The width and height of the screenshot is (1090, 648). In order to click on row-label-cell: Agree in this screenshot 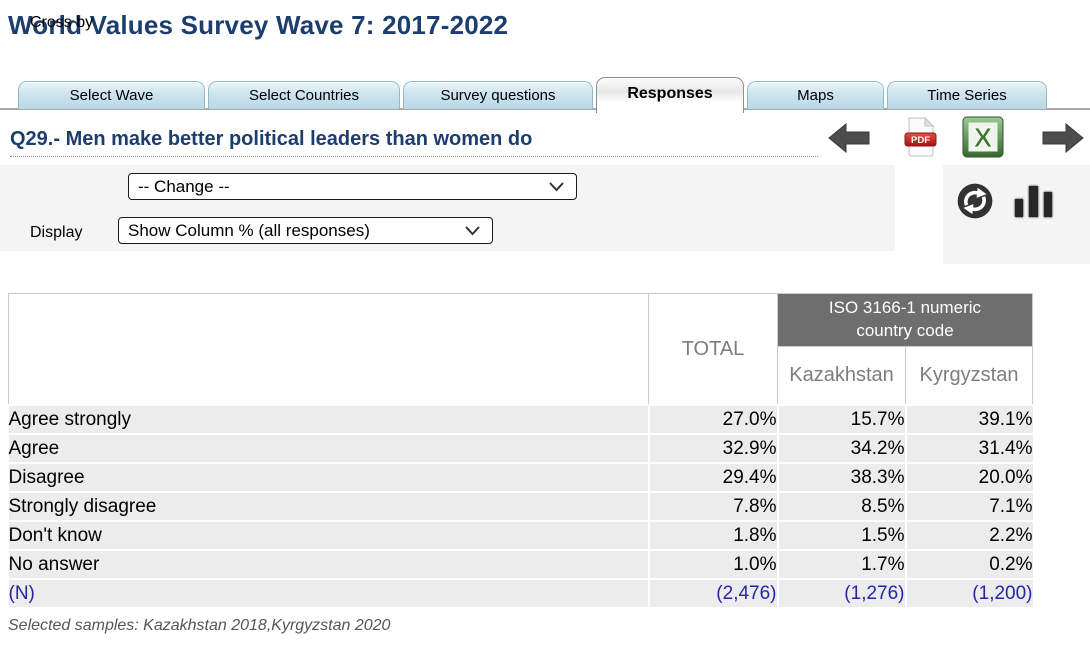, I will do `click(329, 449)`.